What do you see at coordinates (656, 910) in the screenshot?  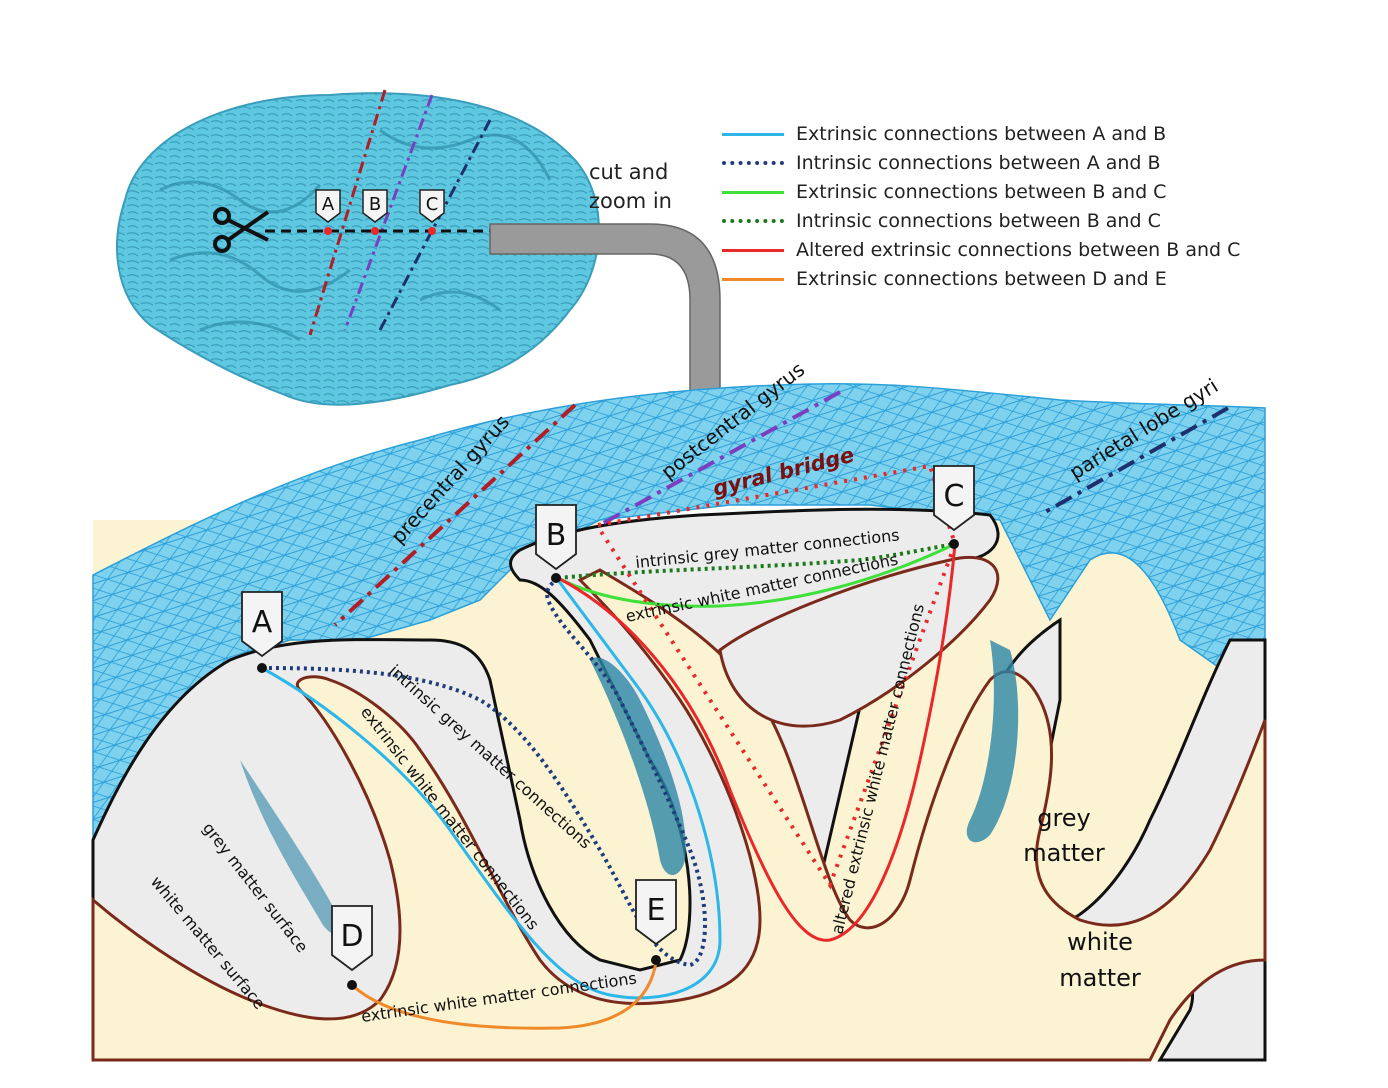 I see `svg-text: E` at bounding box center [656, 910].